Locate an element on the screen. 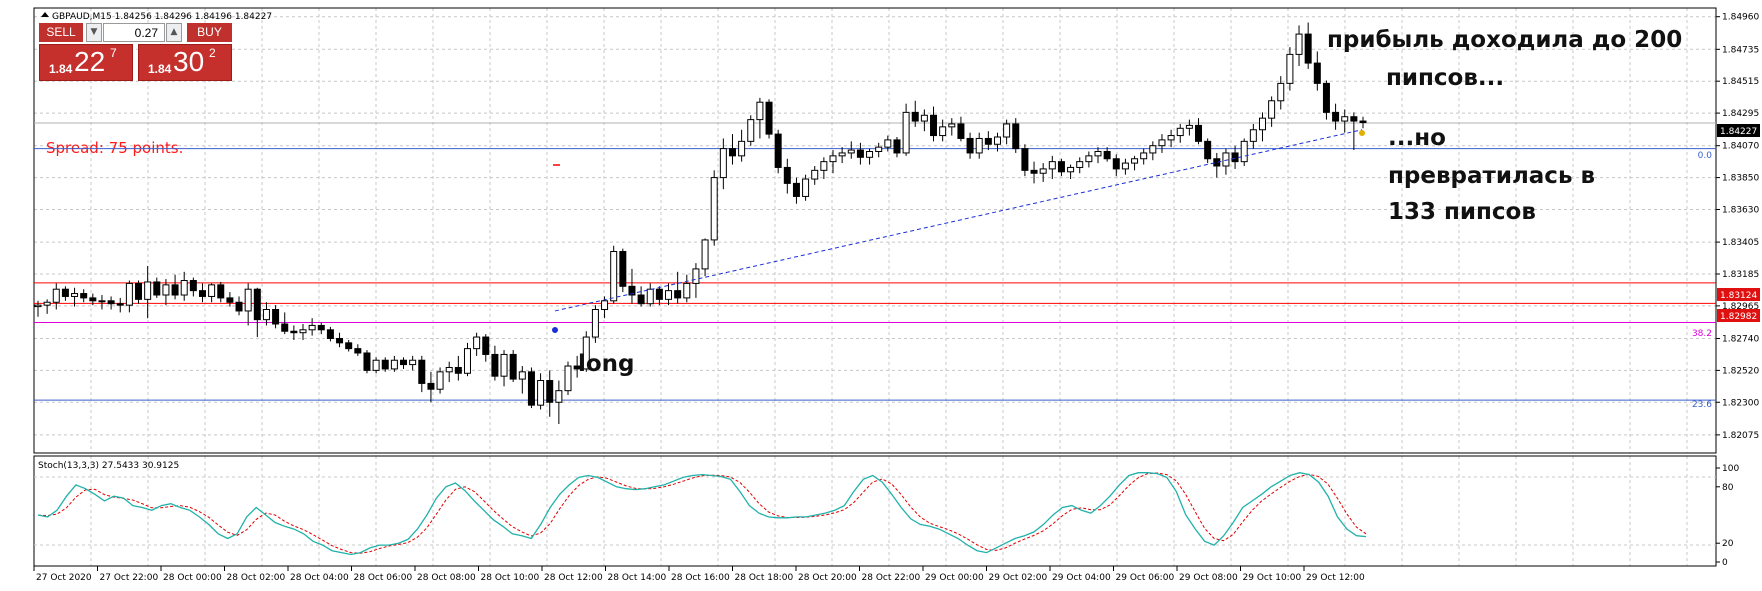 This screenshot has width=1762, height=591. current-price-tag is located at coordinates (1738, 130).